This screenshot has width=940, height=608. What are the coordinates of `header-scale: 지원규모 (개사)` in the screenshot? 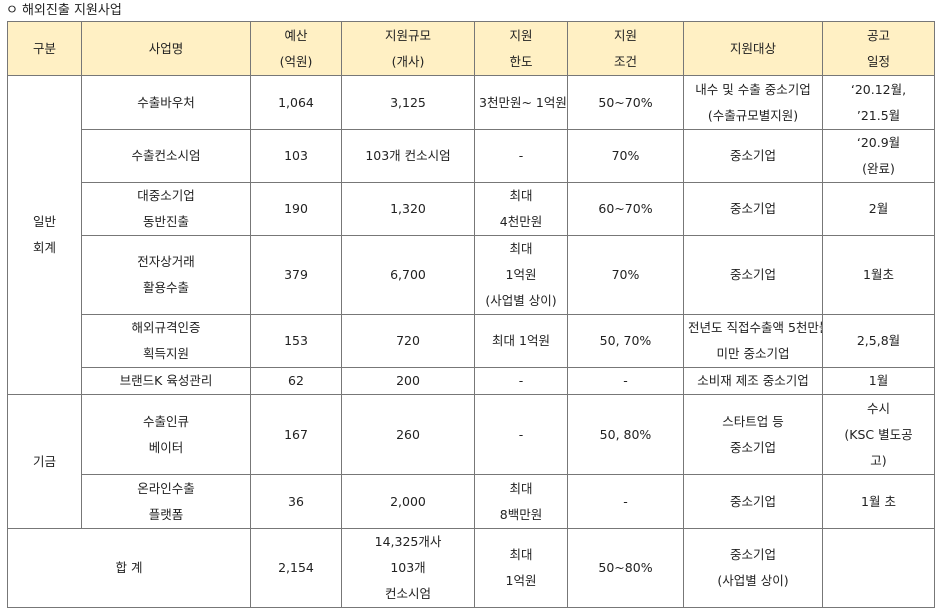 It's located at (408, 48).